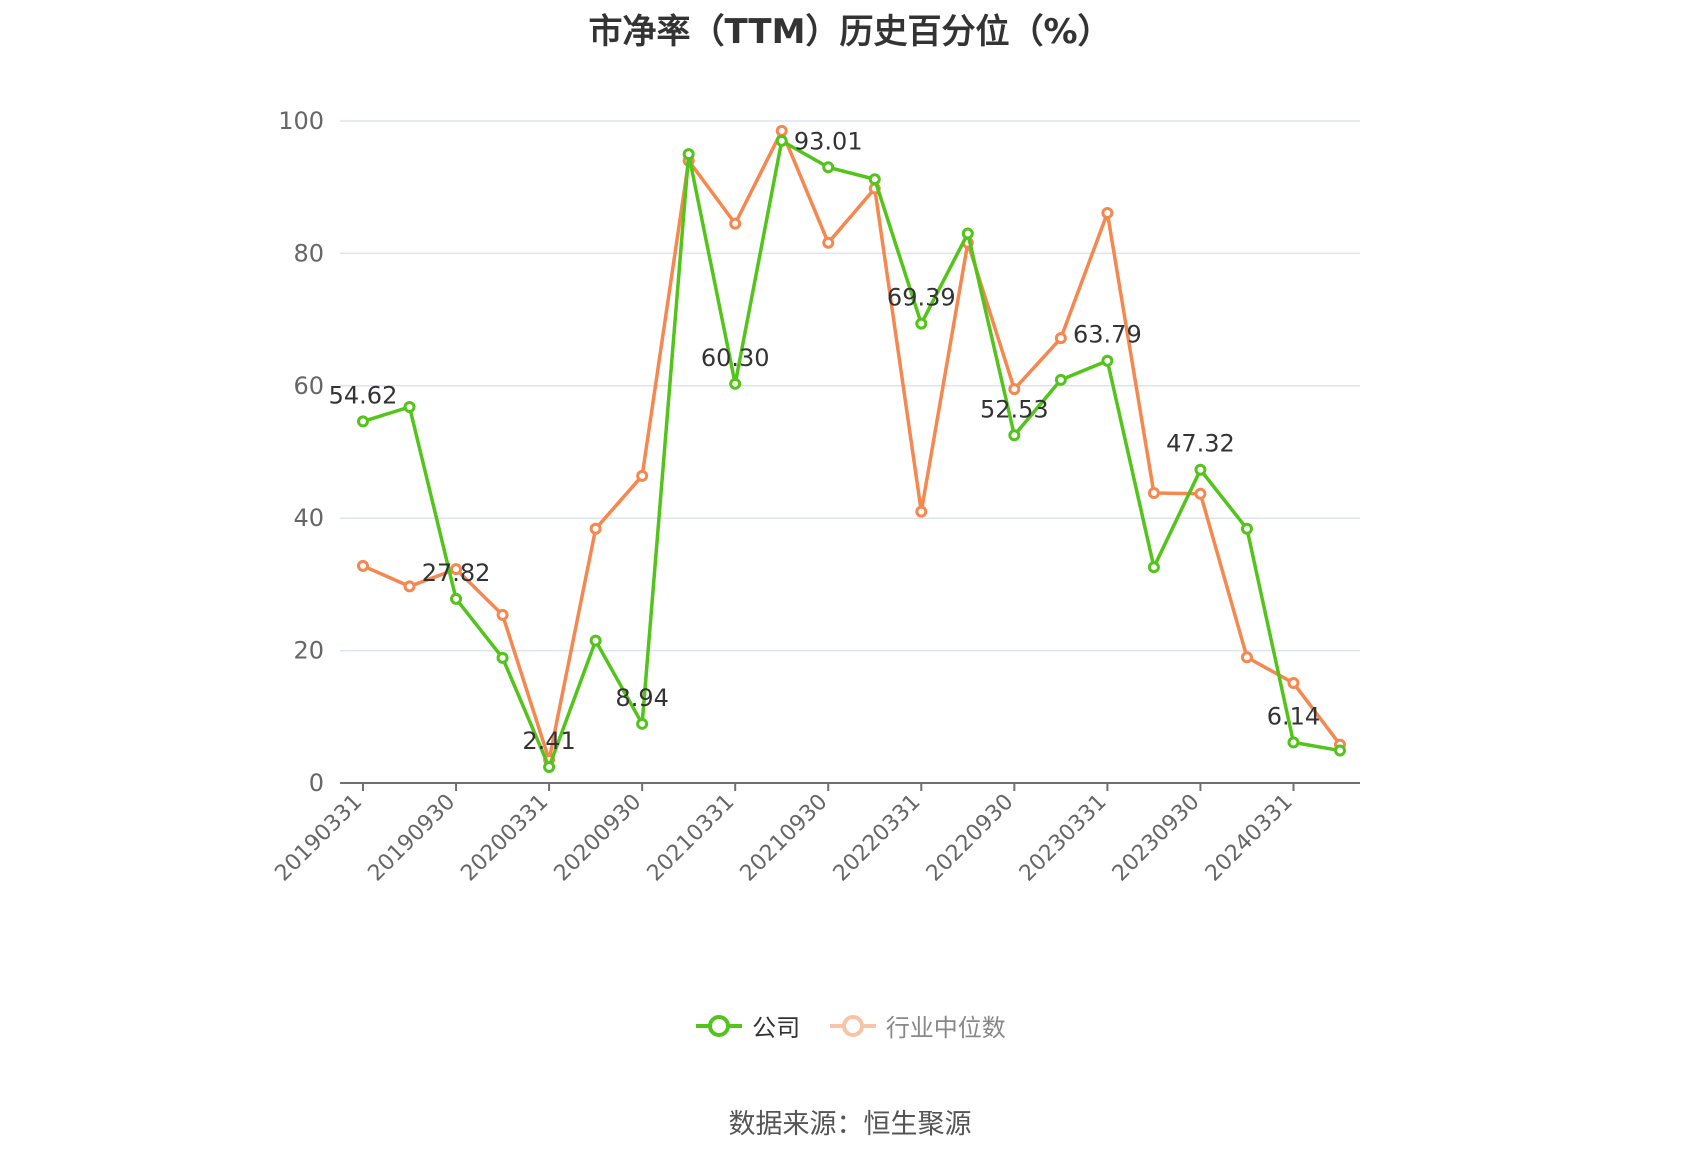 The width and height of the screenshot is (1700, 1150). I want to click on x-tick-label: 20190331, so click(318, 838).